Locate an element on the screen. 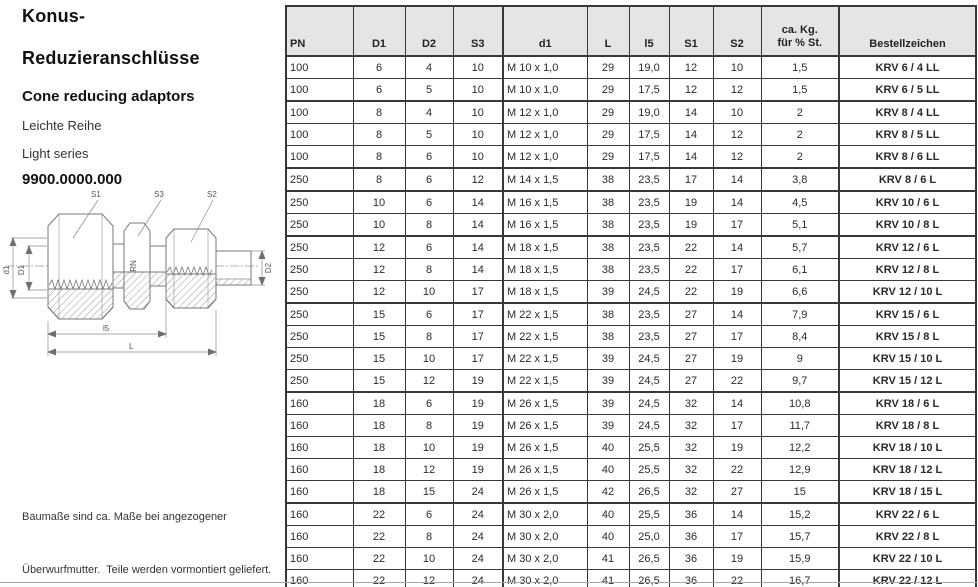 This screenshot has width=978, height=587. cell-d1: 12 is located at coordinates (379, 292).